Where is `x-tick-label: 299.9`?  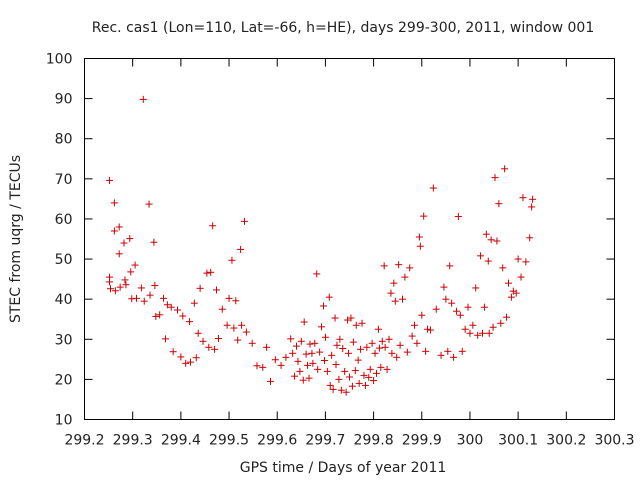
x-tick-label: 299.9 is located at coordinates (422, 441).